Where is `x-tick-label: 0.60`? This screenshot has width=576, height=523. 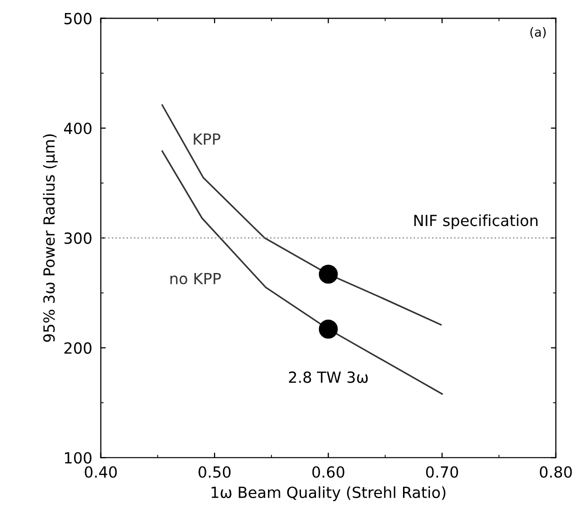 x-tick-label: 0.60 is located at coordinates (328, 472).